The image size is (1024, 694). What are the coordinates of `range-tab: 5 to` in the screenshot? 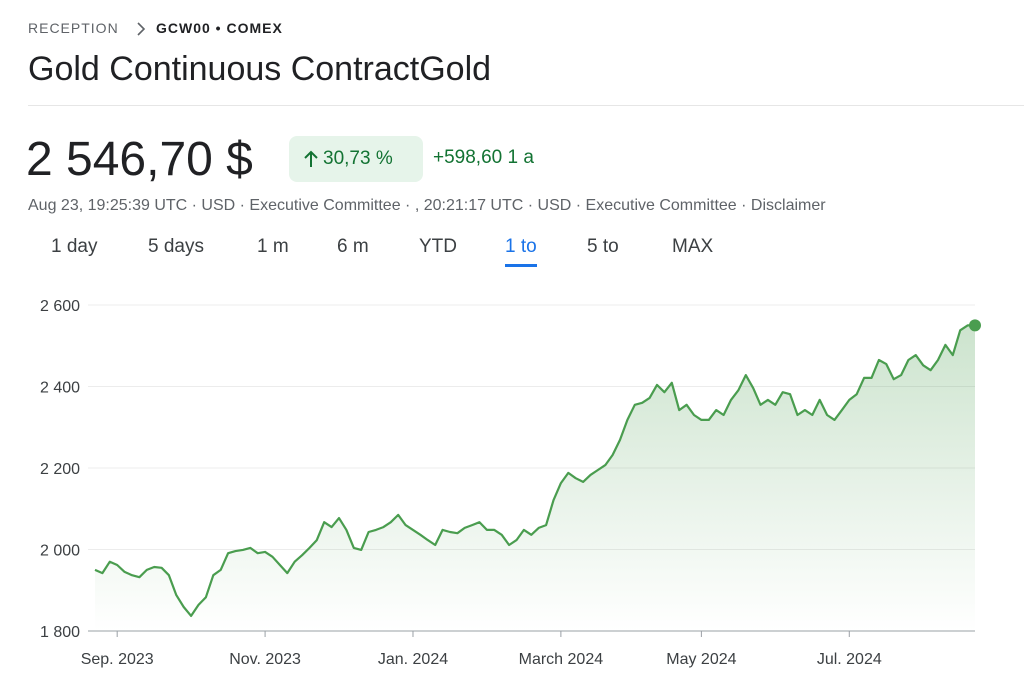 It's located at (603, 246).